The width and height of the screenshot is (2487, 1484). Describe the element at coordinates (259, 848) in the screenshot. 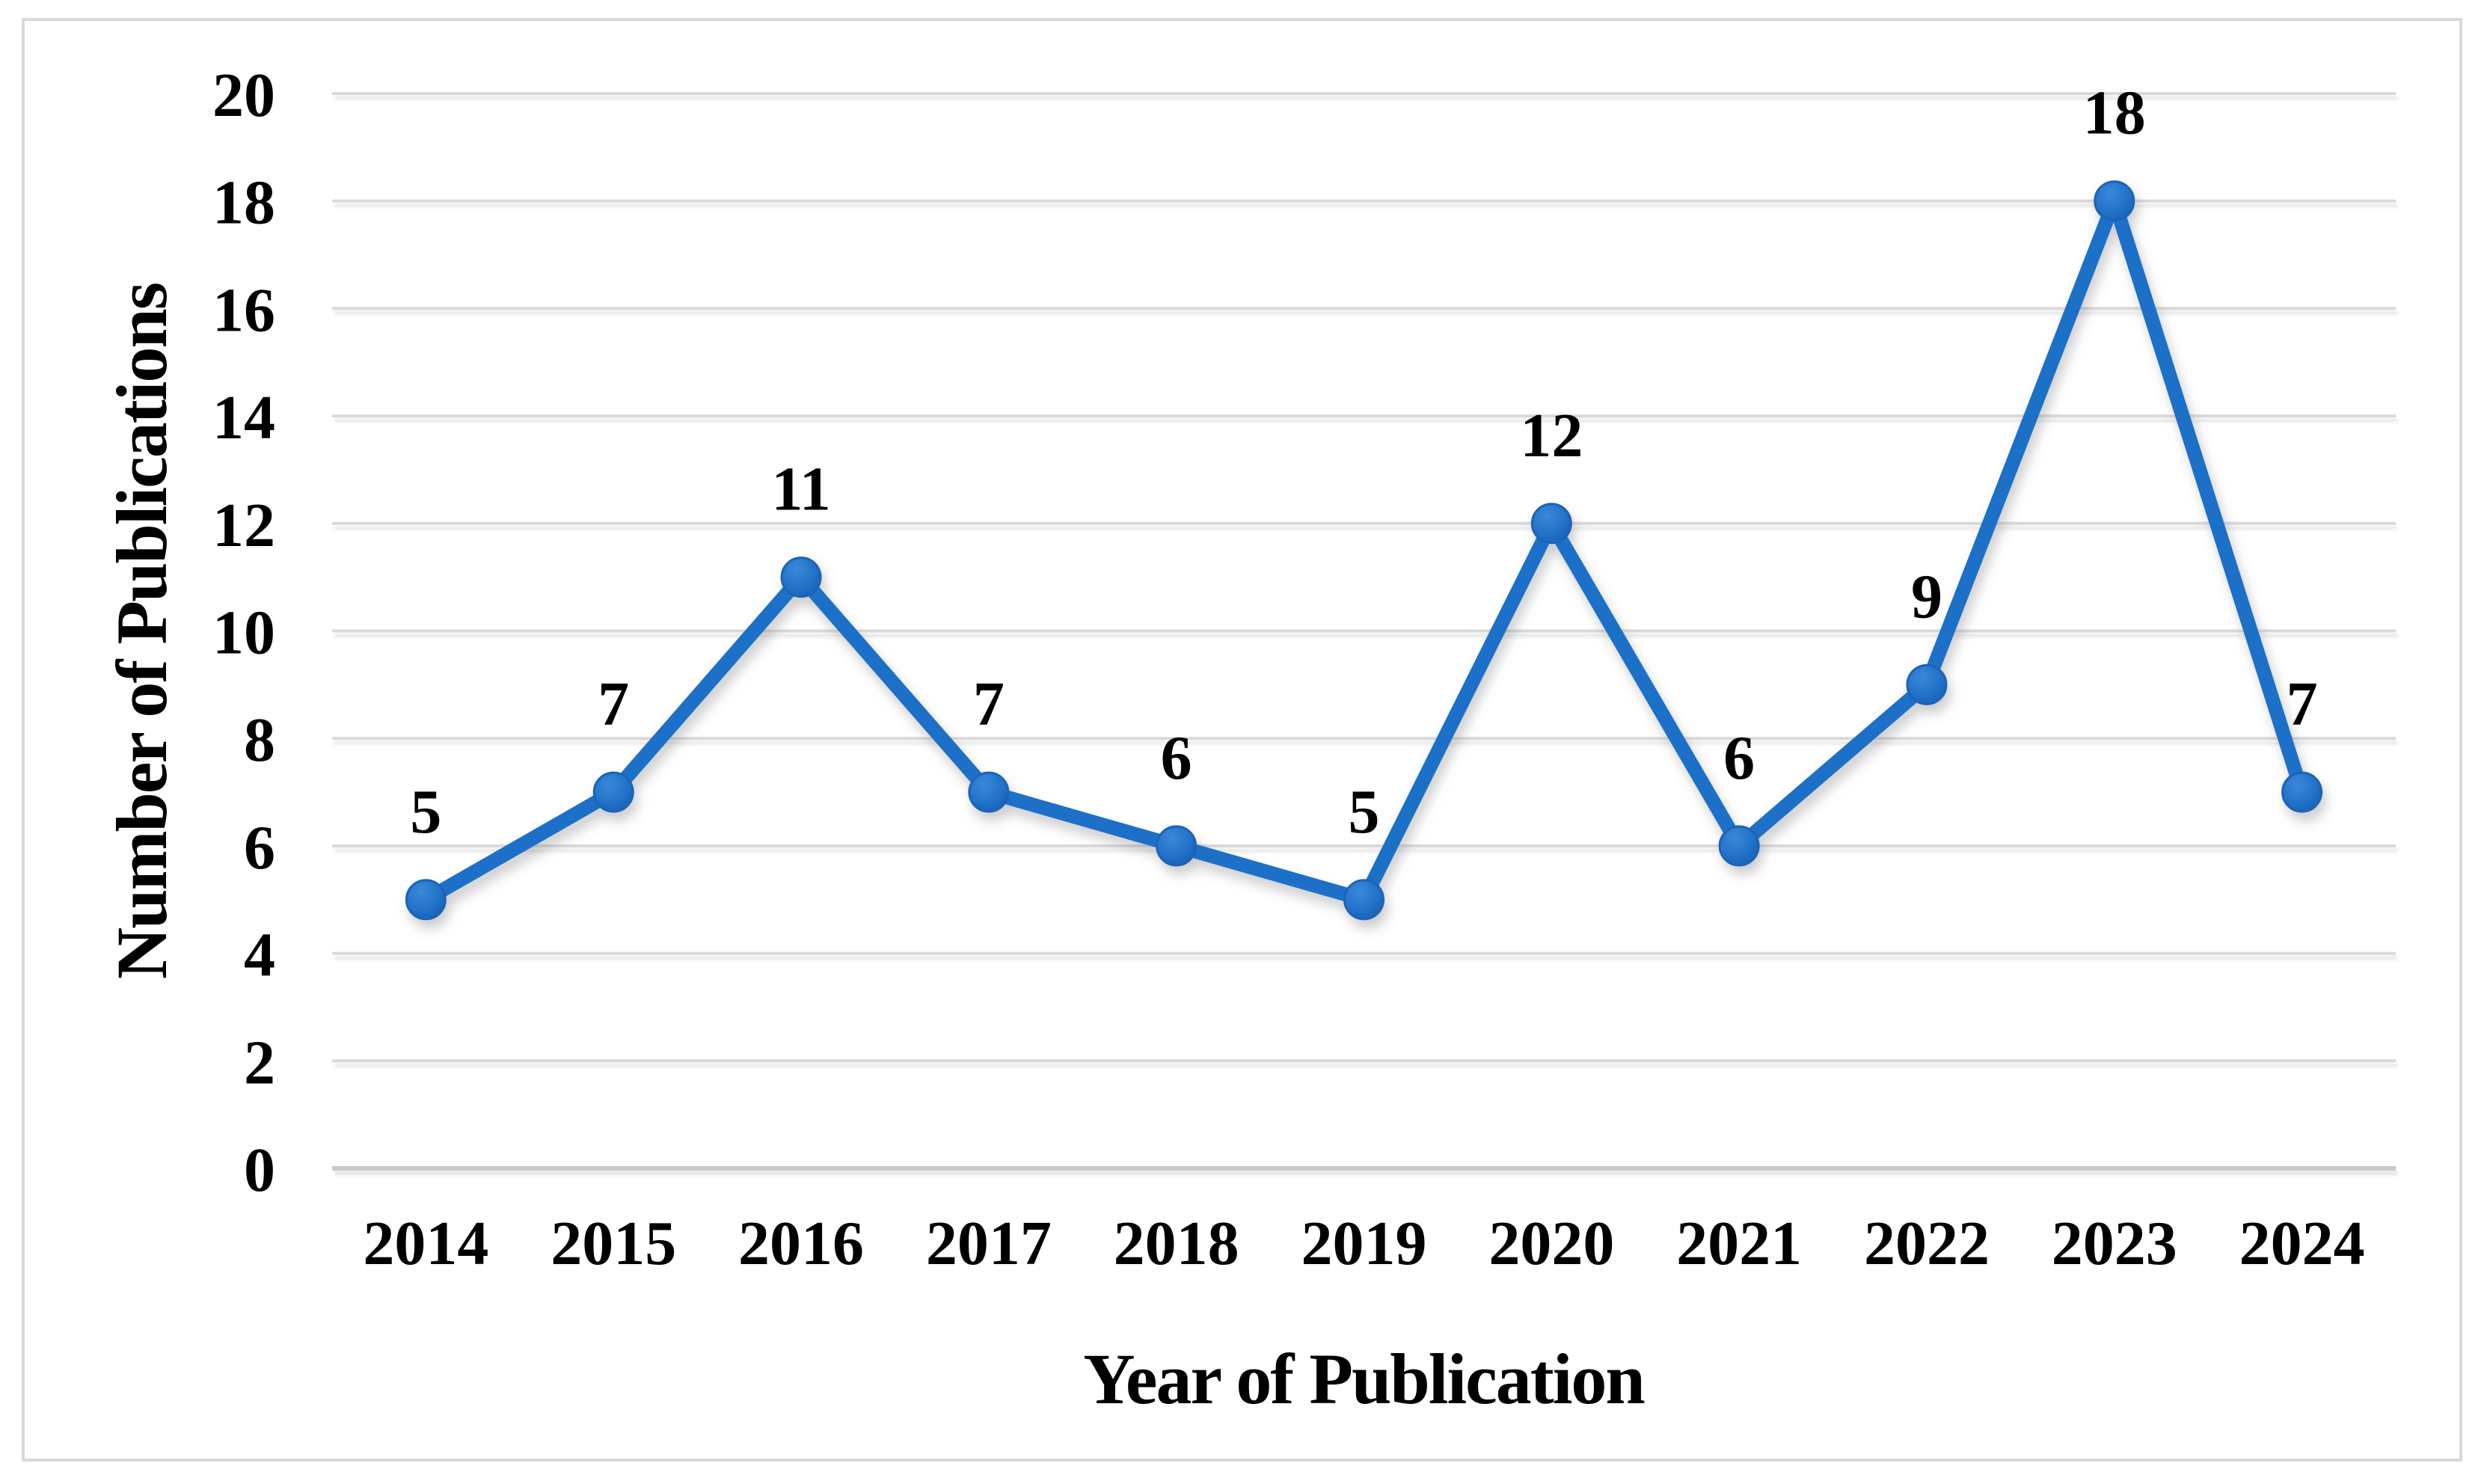

I see `y-tick-label: 6` at that location.